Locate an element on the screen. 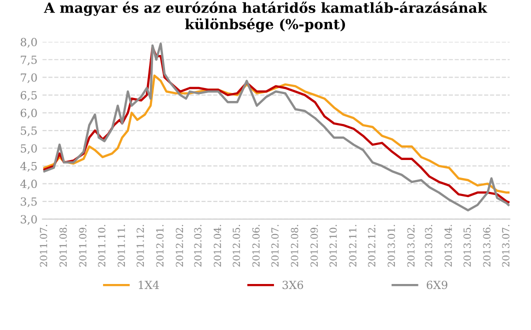  x-tick-label: 2013.04. is located at coordinates (448, 245).